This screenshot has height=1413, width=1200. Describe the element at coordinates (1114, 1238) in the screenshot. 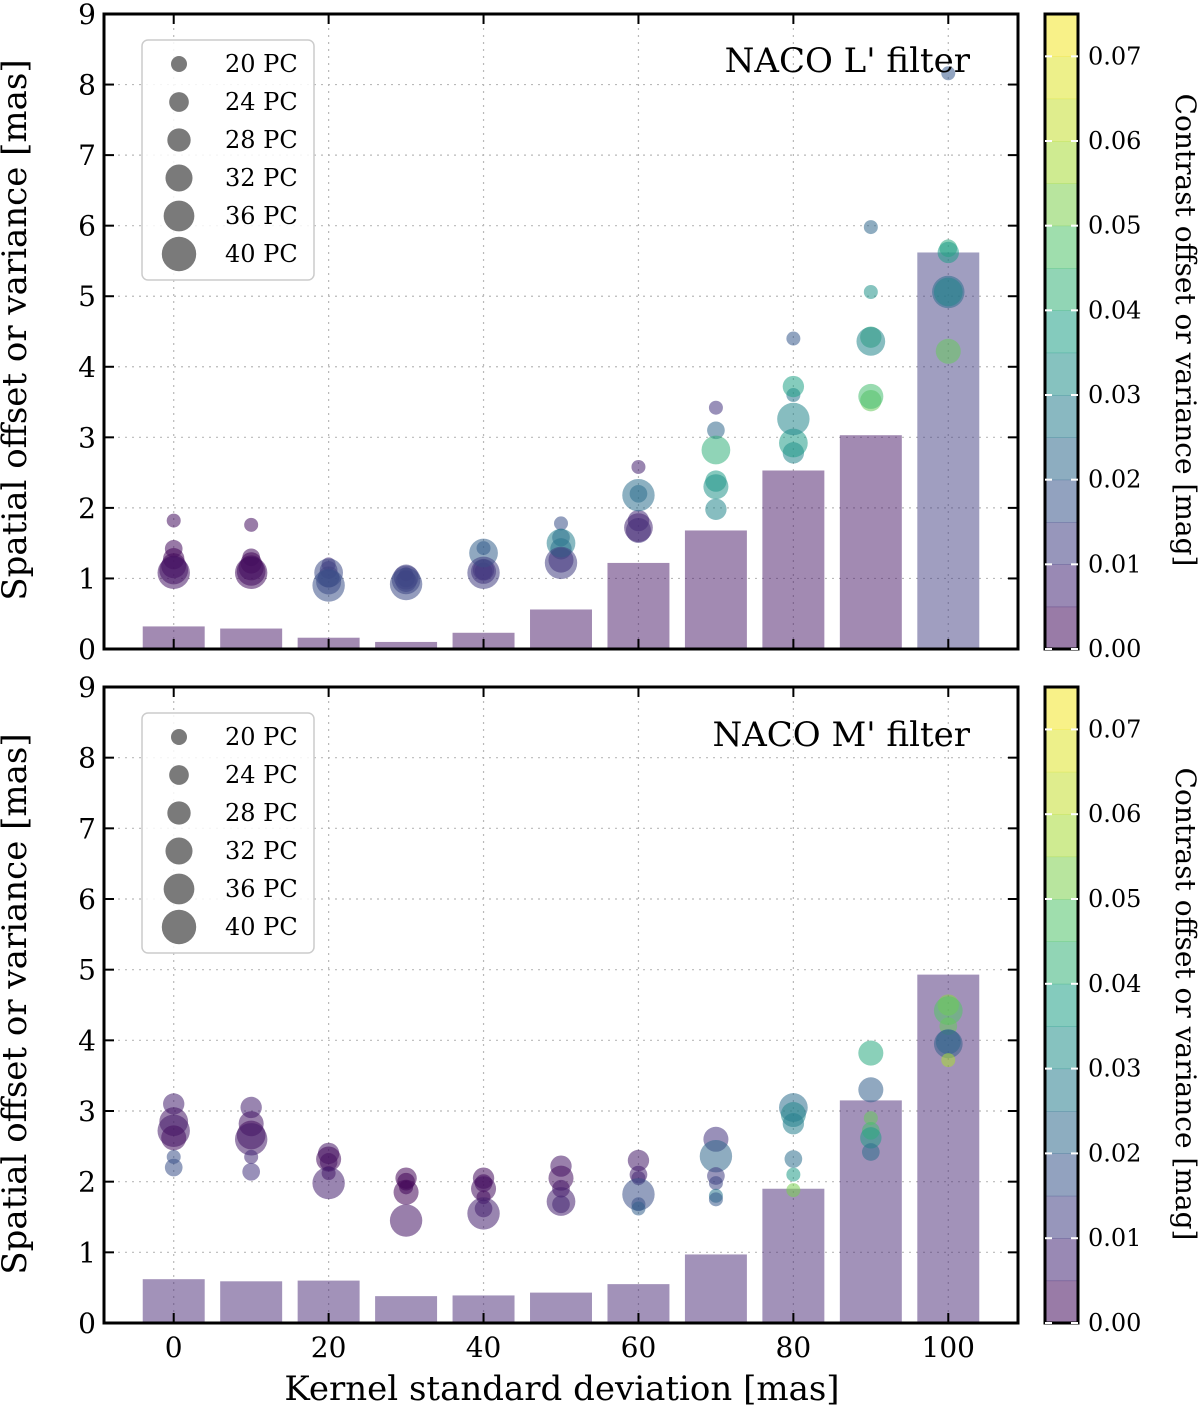

I see `bottom-cb-tick-label-0.01: 0.01` at that location.